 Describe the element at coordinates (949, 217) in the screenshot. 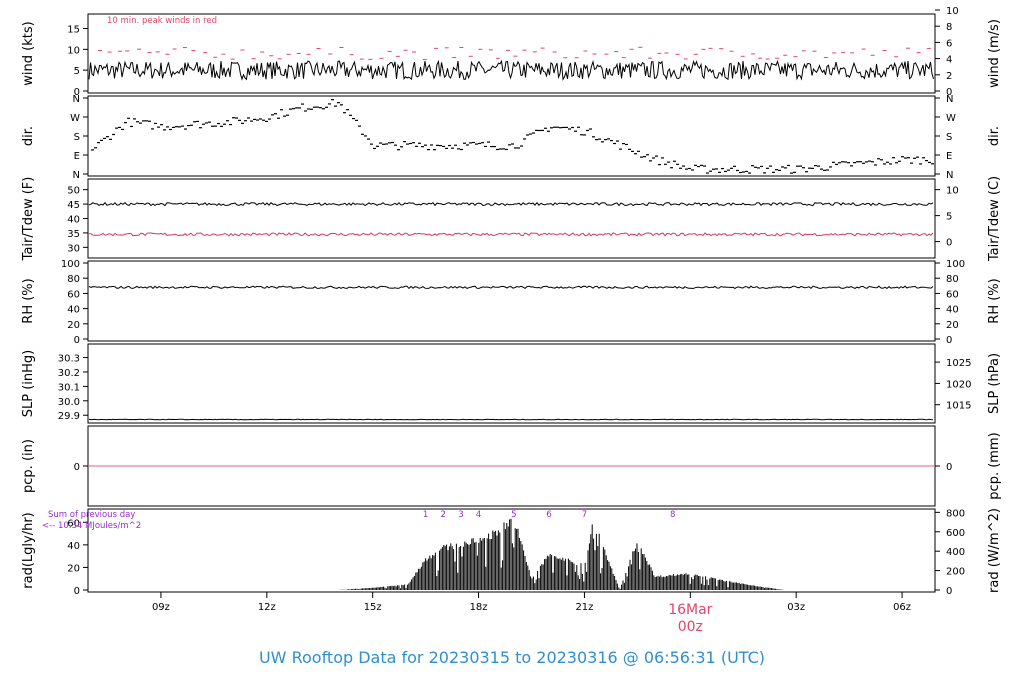

I see `ytick-right-label-temp: 5` at that location.